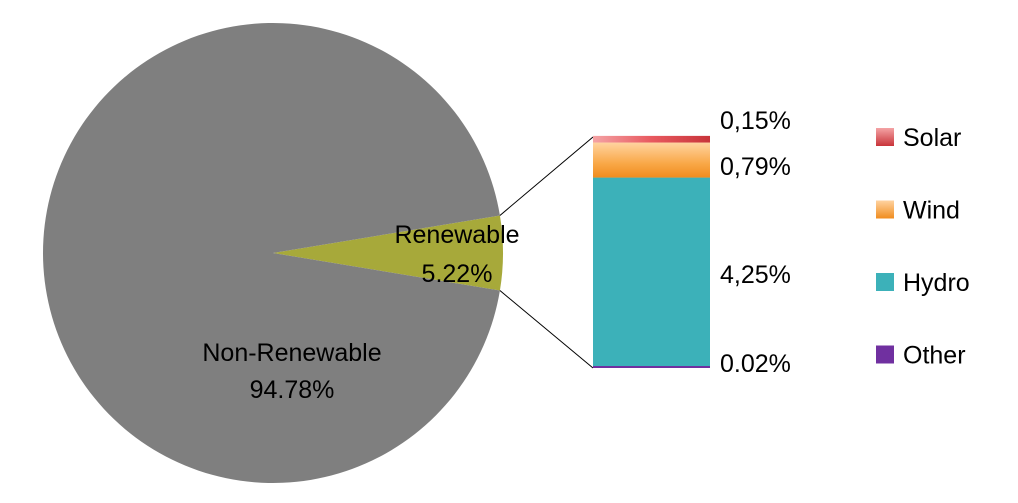 This screenshot has height=503, width=1018. Describe the element at coordinates (546, 252) in the screenshot. I see `connector-lines` at that location.